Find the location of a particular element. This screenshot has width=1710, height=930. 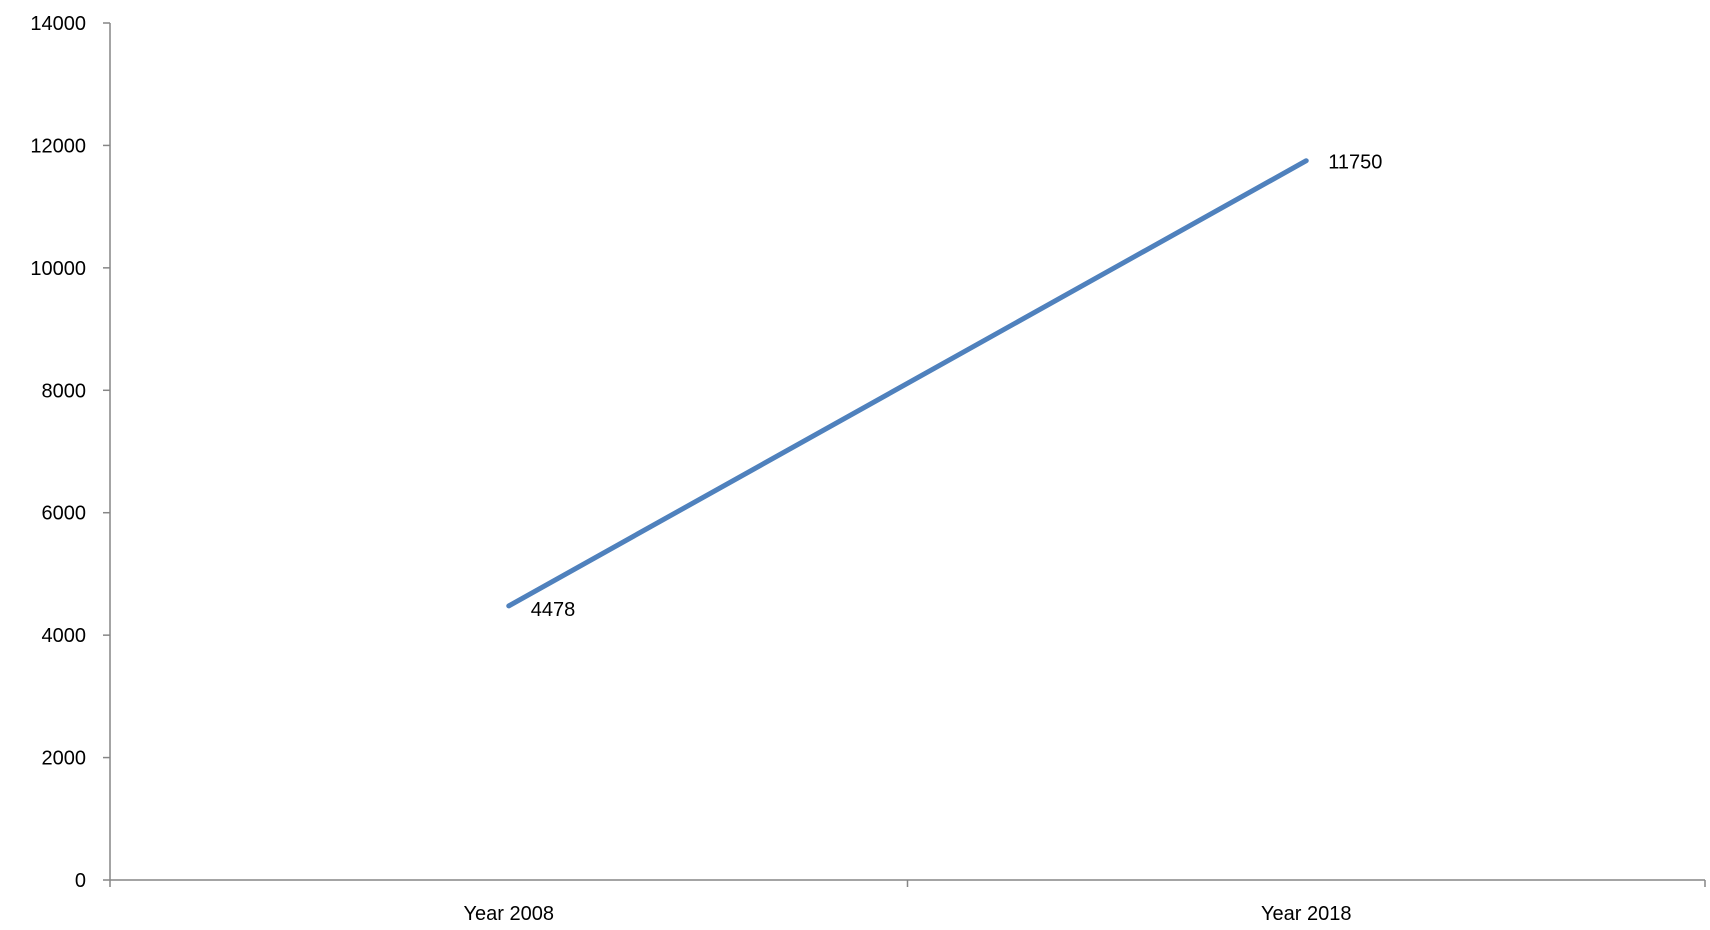

y-tick-label: 4000 is located at coordinates (64, 636).